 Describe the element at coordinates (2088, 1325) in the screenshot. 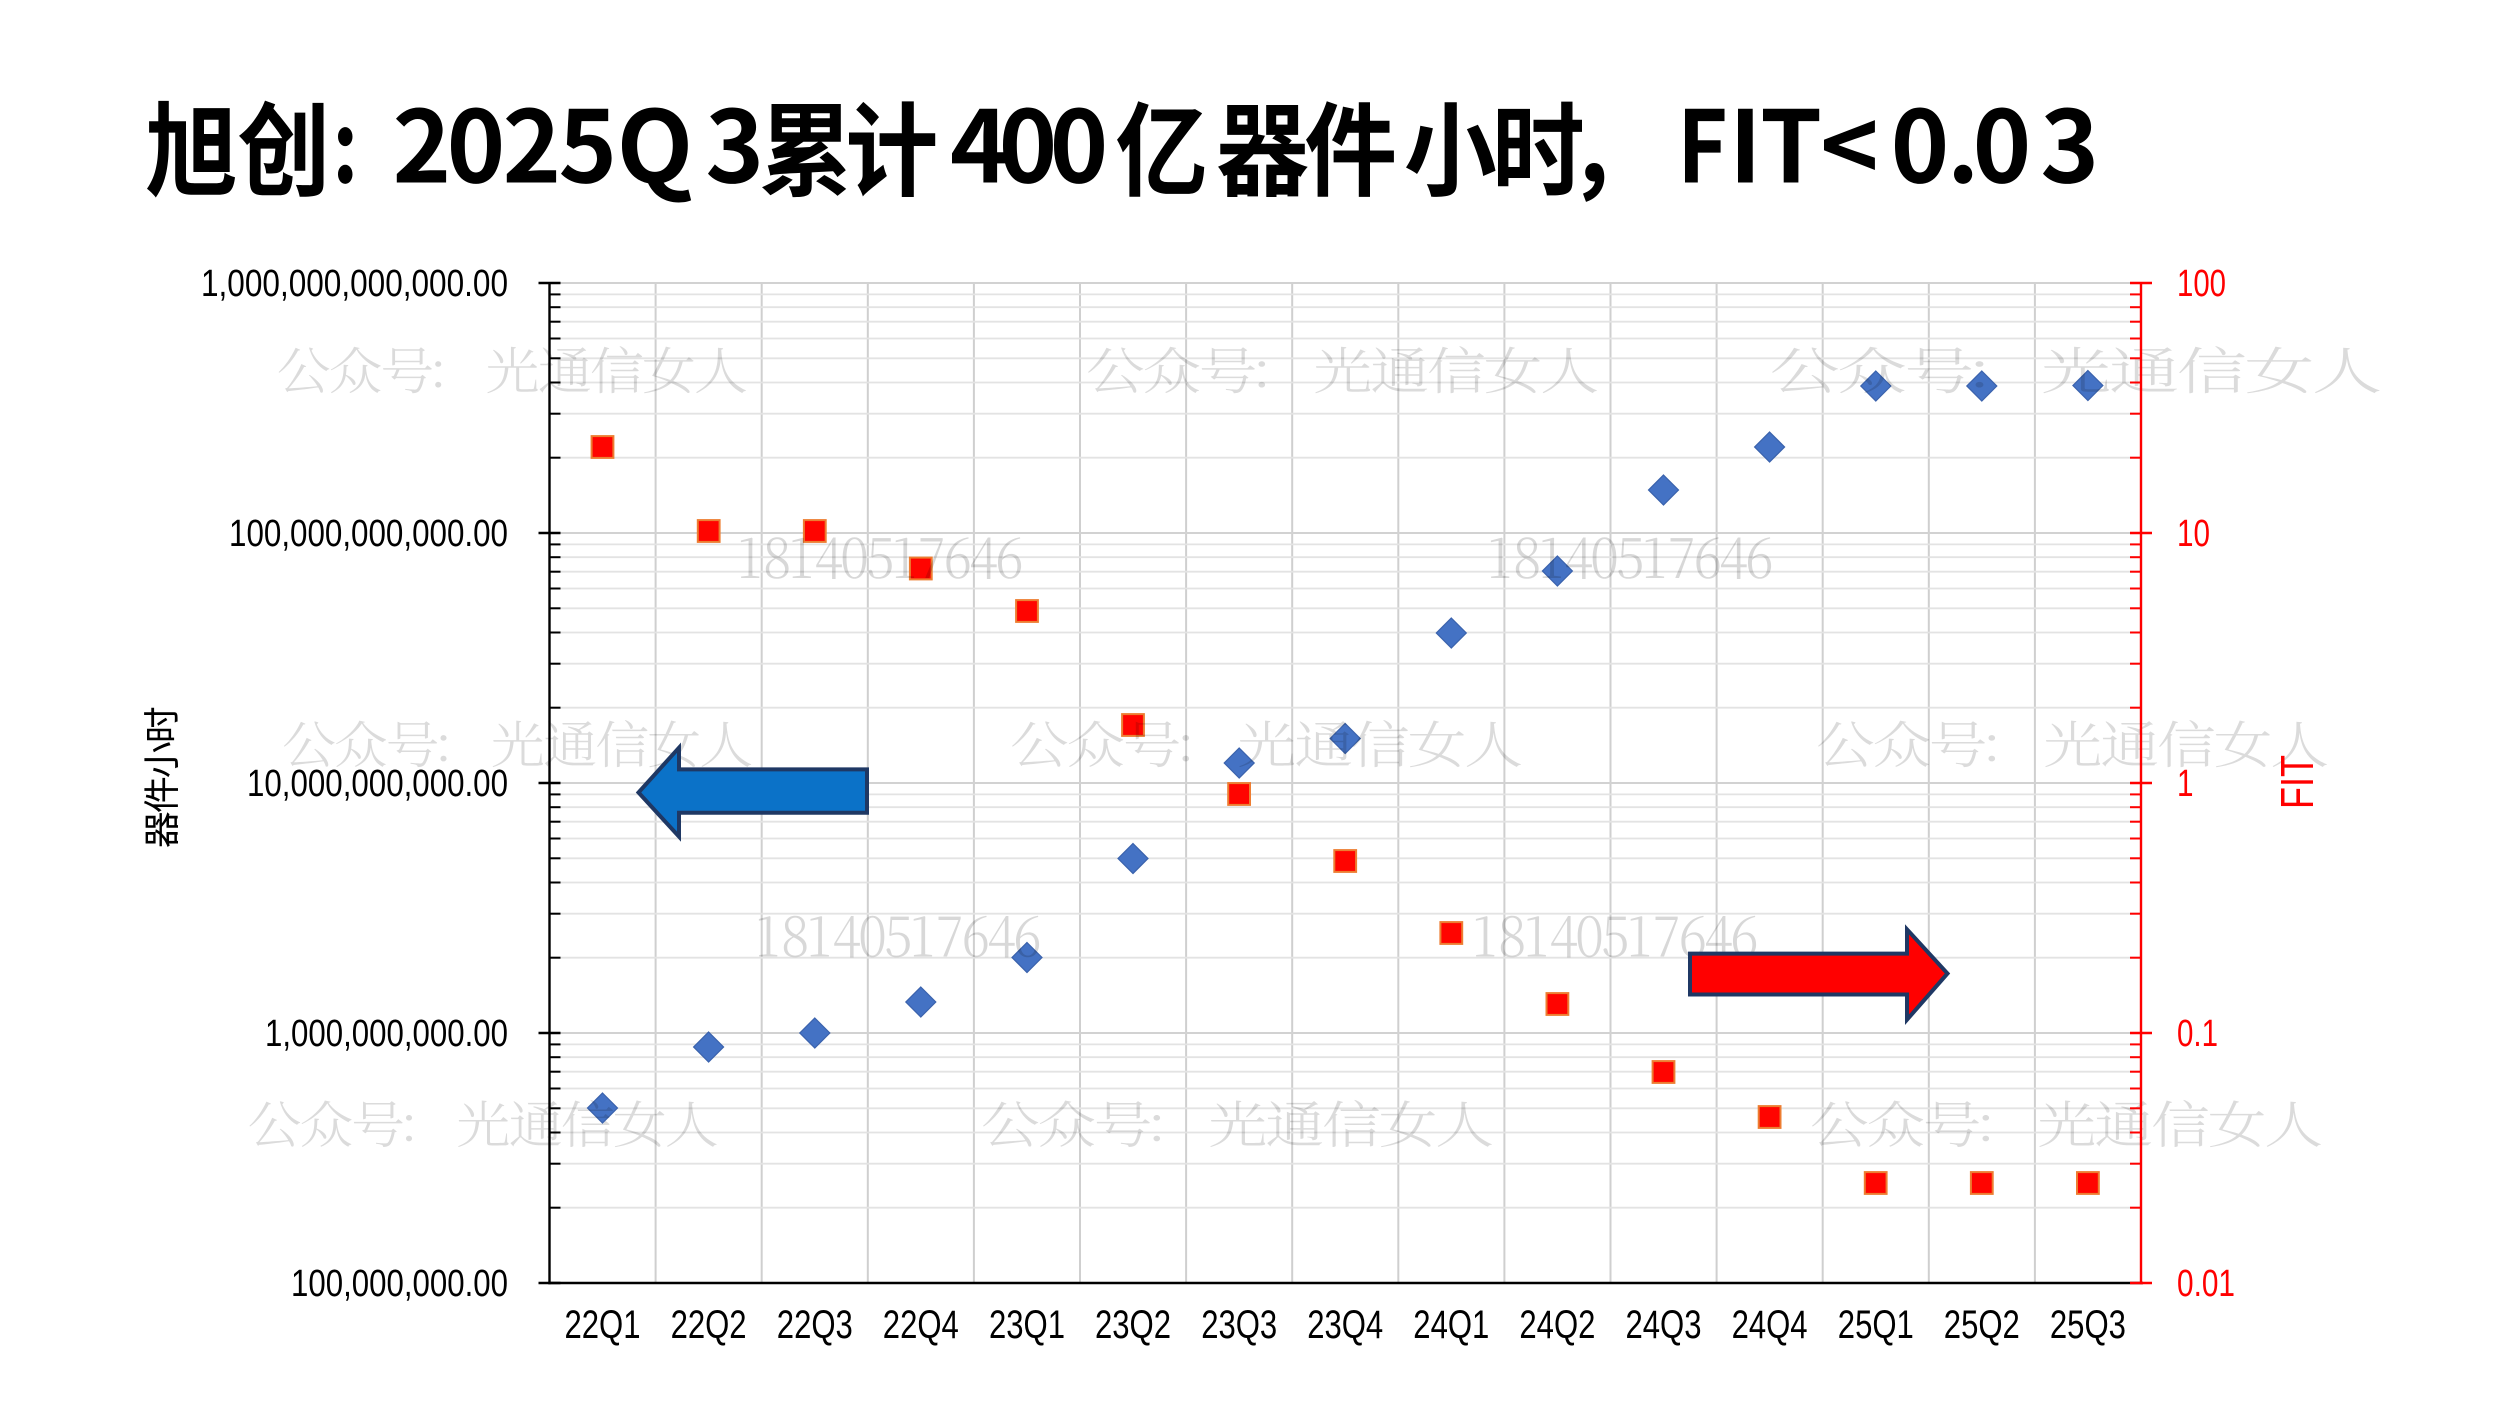

I see `svg-text: 25Q3` at that location.